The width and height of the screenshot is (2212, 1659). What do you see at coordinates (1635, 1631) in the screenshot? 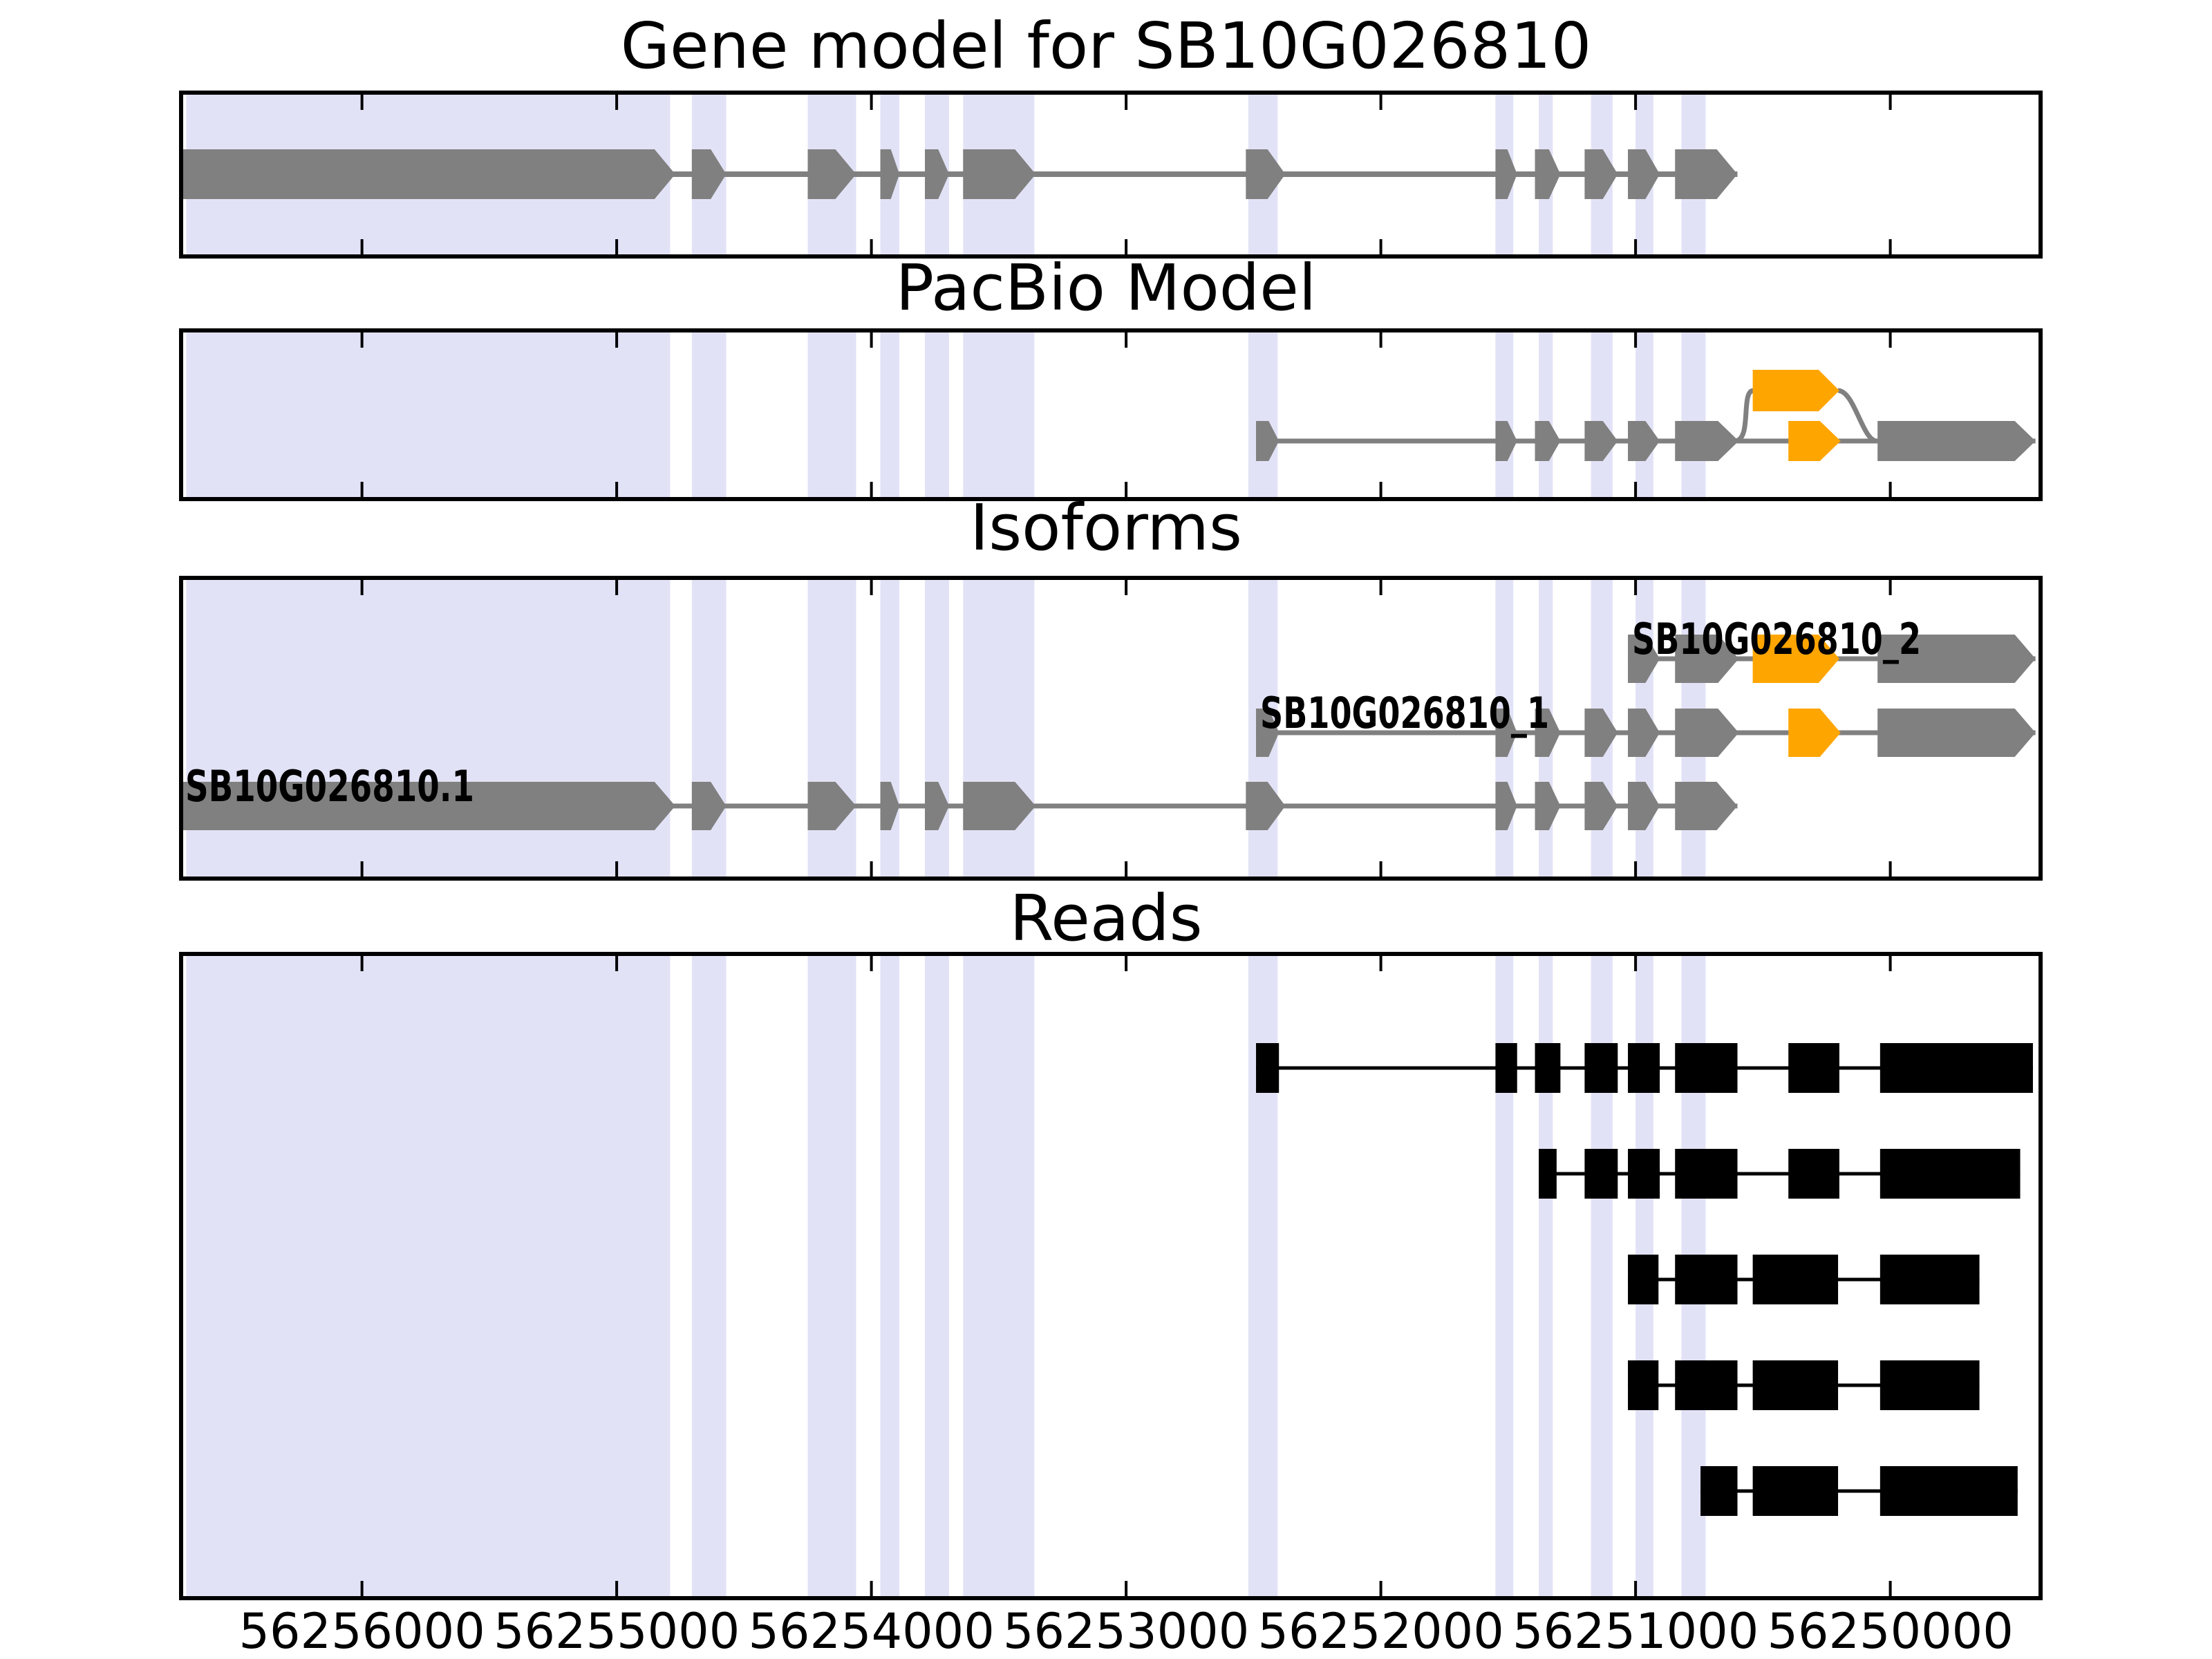
I see `axis-tick-label: 56251000` at bounding box center [1635, 1631].